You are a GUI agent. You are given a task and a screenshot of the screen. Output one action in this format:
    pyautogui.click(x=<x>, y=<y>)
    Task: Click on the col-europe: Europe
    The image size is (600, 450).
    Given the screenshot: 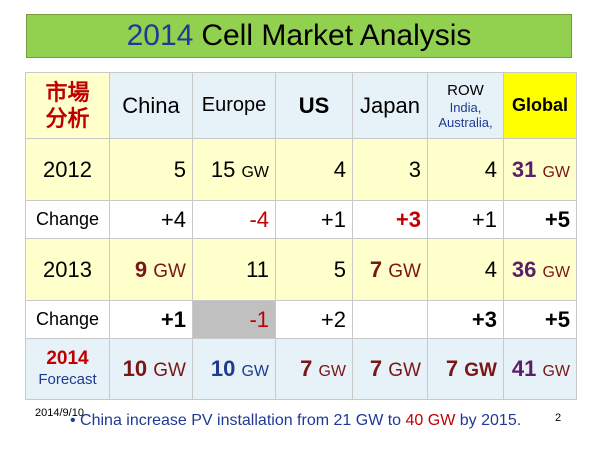 What is the action you would take?
    pyautogui.click(x=234, y=105)
    